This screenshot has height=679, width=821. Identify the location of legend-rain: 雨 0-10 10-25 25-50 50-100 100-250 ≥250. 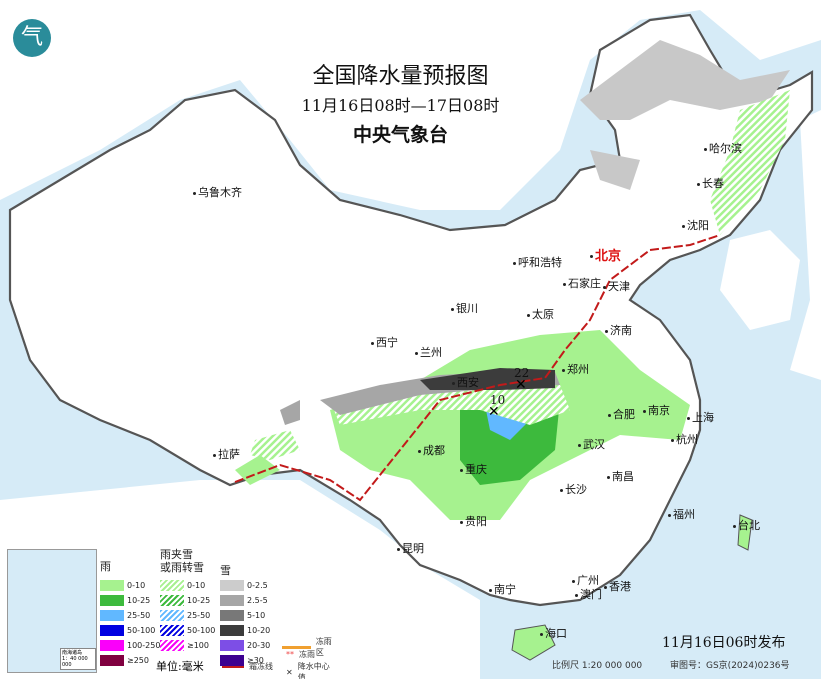
(130, 614).